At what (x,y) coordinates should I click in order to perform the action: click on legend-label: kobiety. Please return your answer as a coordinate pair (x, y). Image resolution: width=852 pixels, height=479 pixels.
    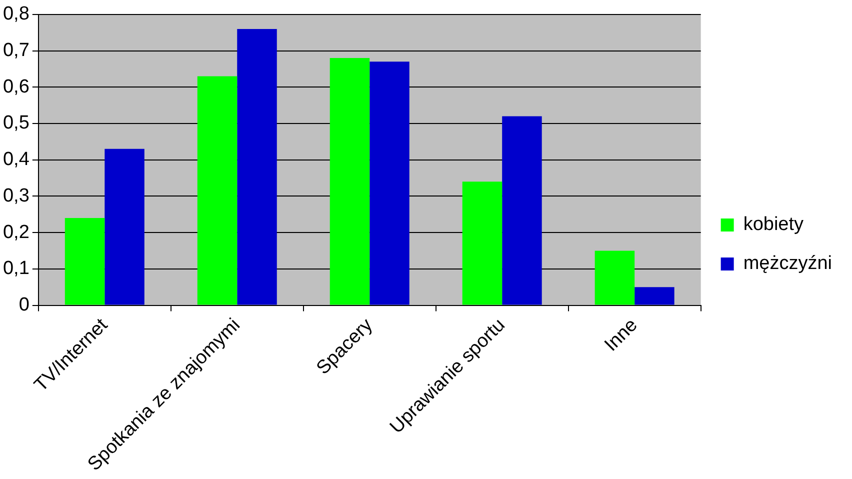
    Looking at the image, I should click on (773, 225).